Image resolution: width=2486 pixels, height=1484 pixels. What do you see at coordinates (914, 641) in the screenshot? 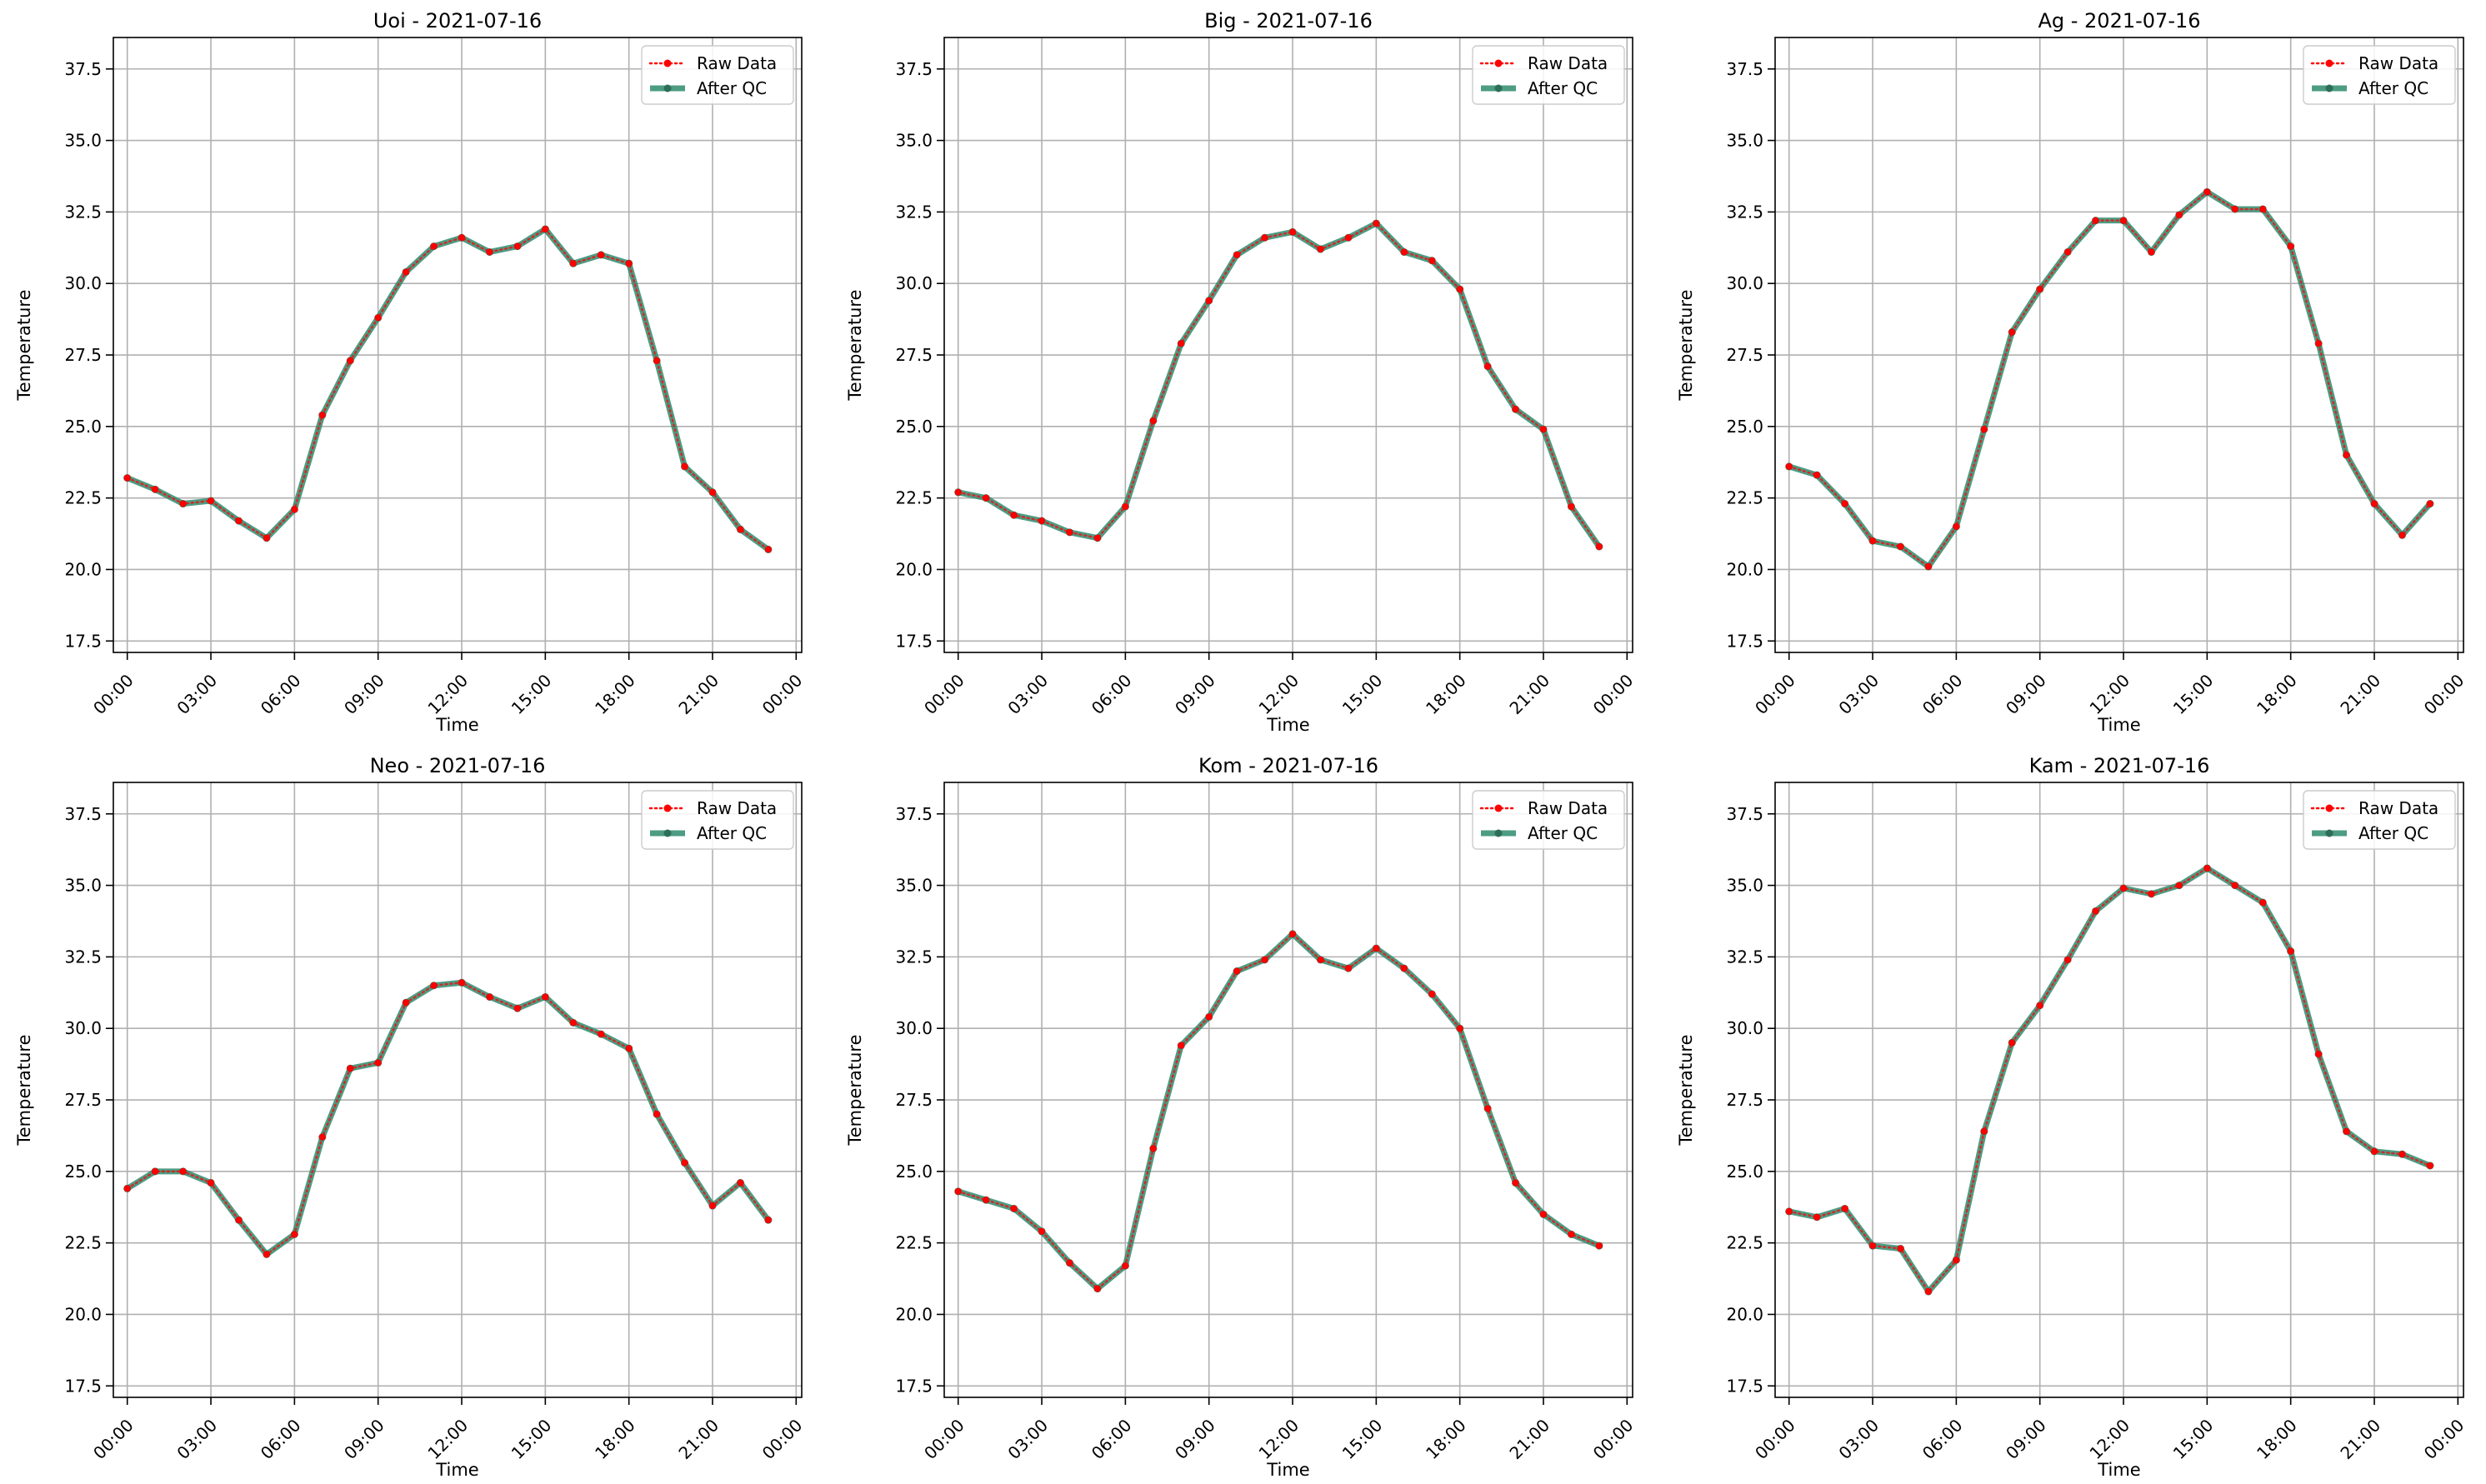
I see `y-tick-label: 17.5` at bounding box center [914, 641].